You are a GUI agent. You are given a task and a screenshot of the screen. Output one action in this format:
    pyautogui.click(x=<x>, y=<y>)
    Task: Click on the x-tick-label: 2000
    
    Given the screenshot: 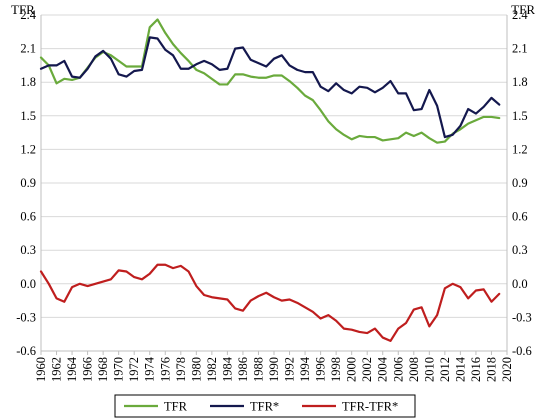 What is the action you would take?
    pyautogui.click(x=352, y=369)
    